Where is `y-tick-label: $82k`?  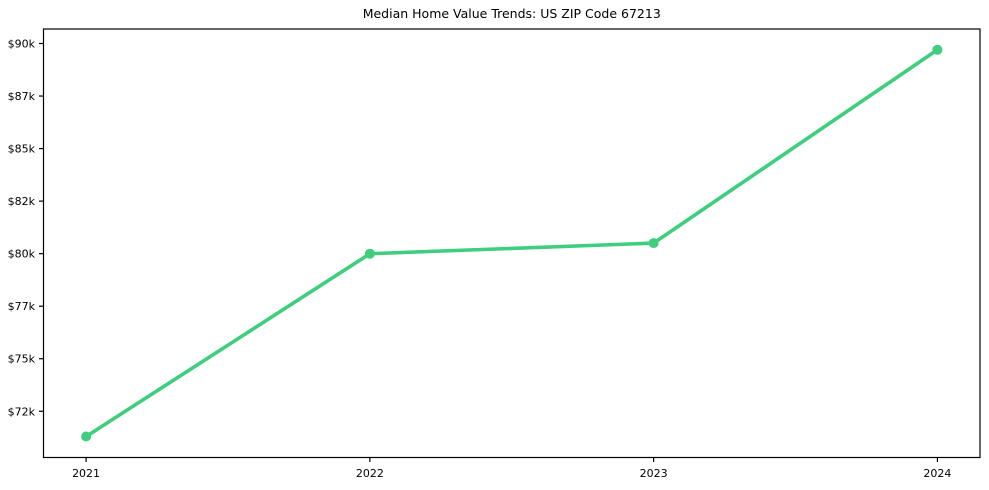
y-tick-label: $82k is located at coordinates (22, 201).